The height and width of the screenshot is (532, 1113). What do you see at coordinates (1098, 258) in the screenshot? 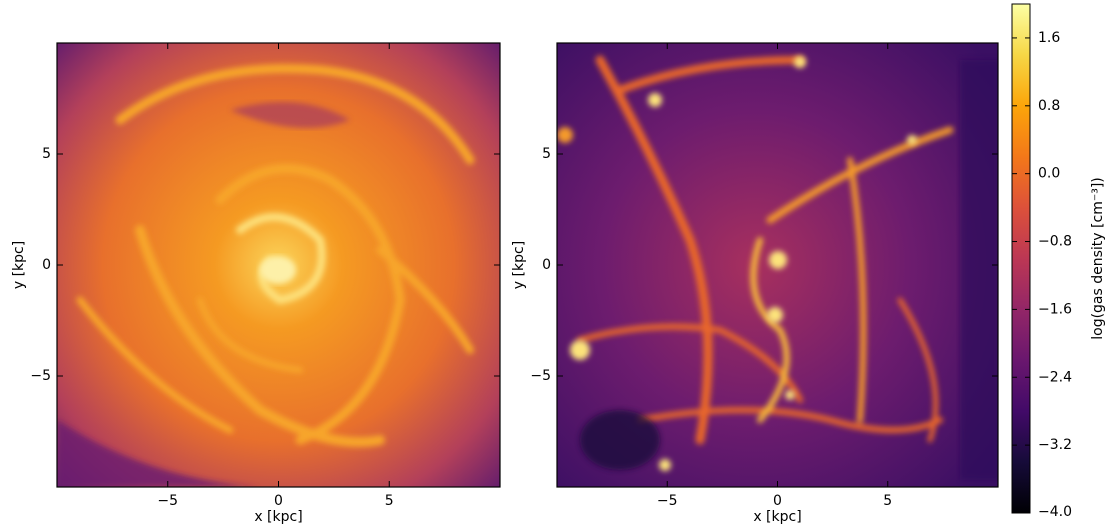
I see `colorbar-label: log(gas density [cm⁻³])` at bounding box center [1098, 258].